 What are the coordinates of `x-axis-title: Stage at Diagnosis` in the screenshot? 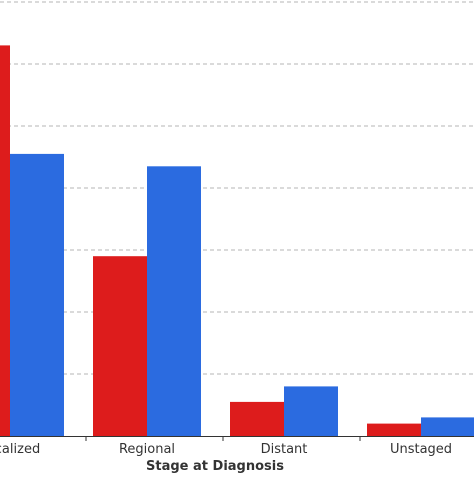 It's located at (215, 466).